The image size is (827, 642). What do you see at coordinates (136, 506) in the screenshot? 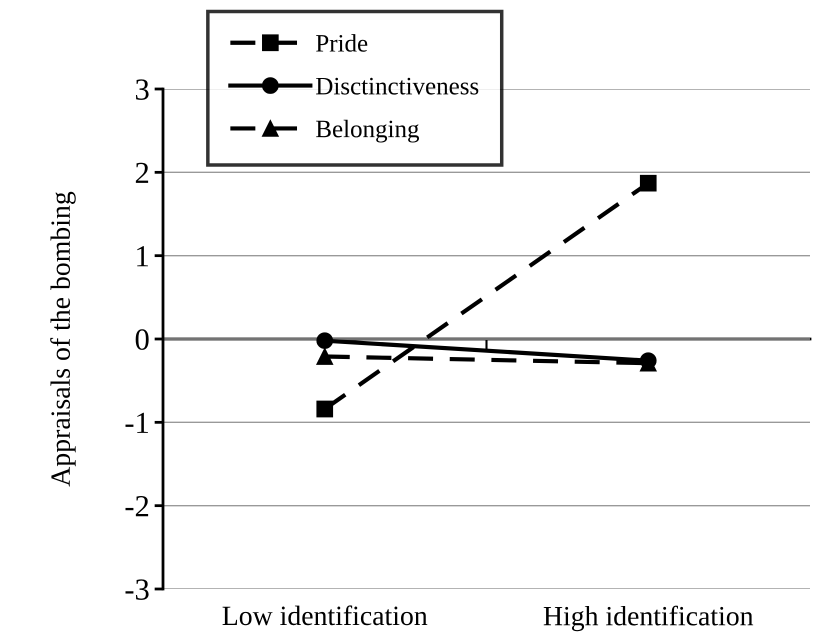
I see `y-tick-label: -2` at bounding box center [136, 506].